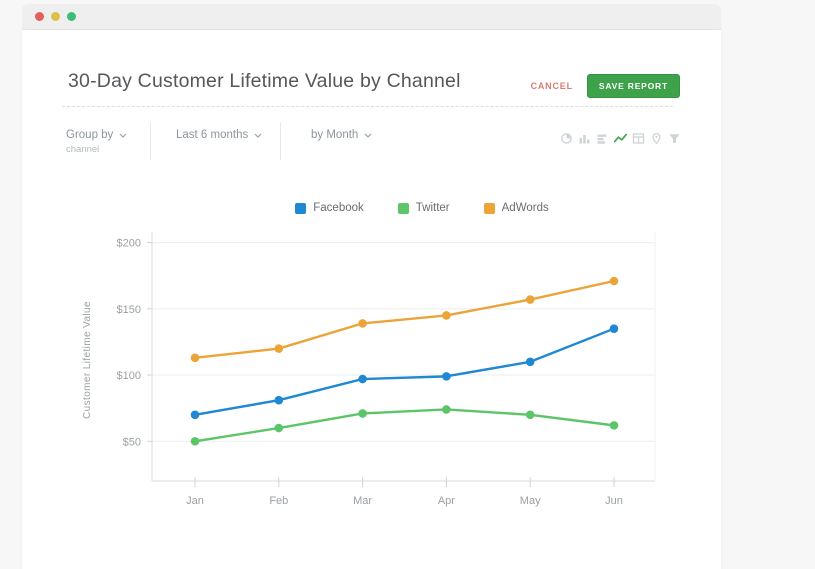 This screenshot has height=569, width=815. I want to click on horizontal-bar-chart-icon, so click(602, 138).